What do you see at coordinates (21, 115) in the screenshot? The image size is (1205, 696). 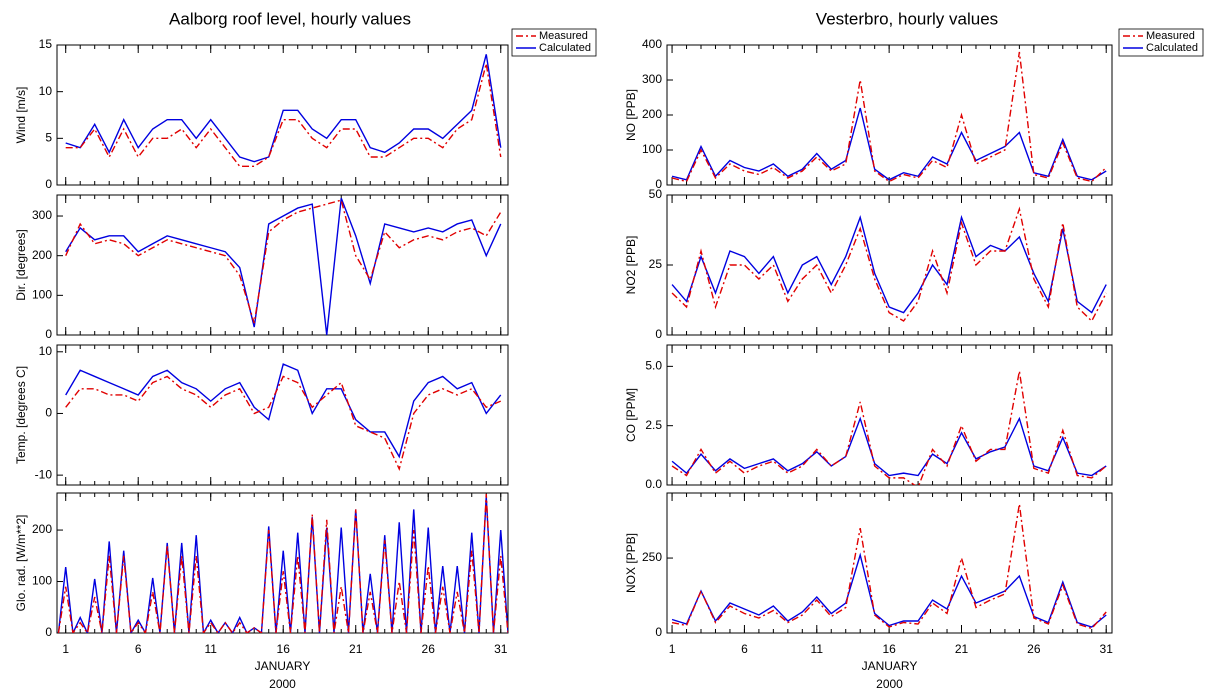 I see `y-axis-label: Wind [m/s]` at bounding box center [21, 115].